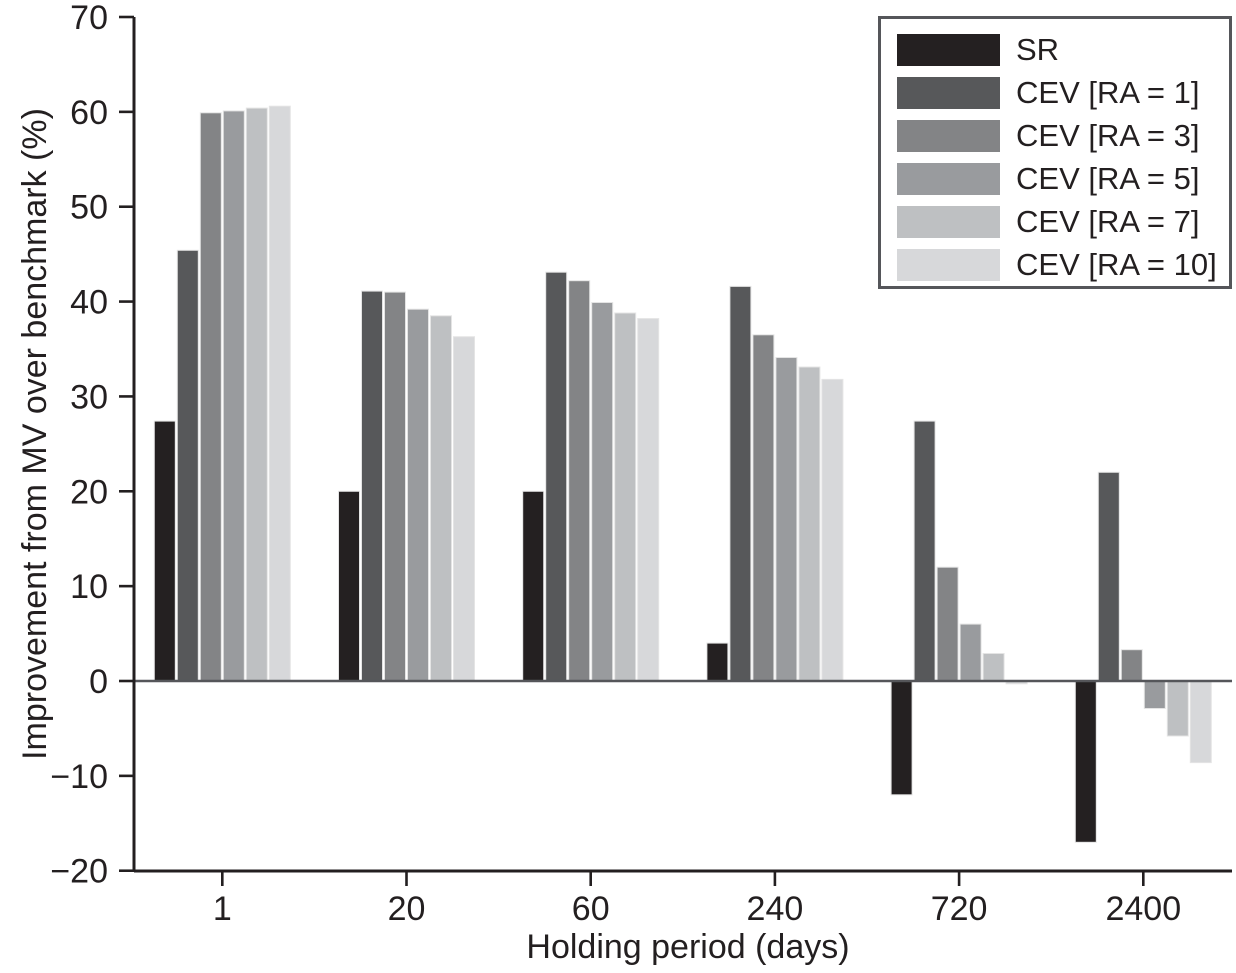 Image resolution: width=1236 pixels, height=973 pixels. I want to click on bar-series0-group2, so click(533, 586).